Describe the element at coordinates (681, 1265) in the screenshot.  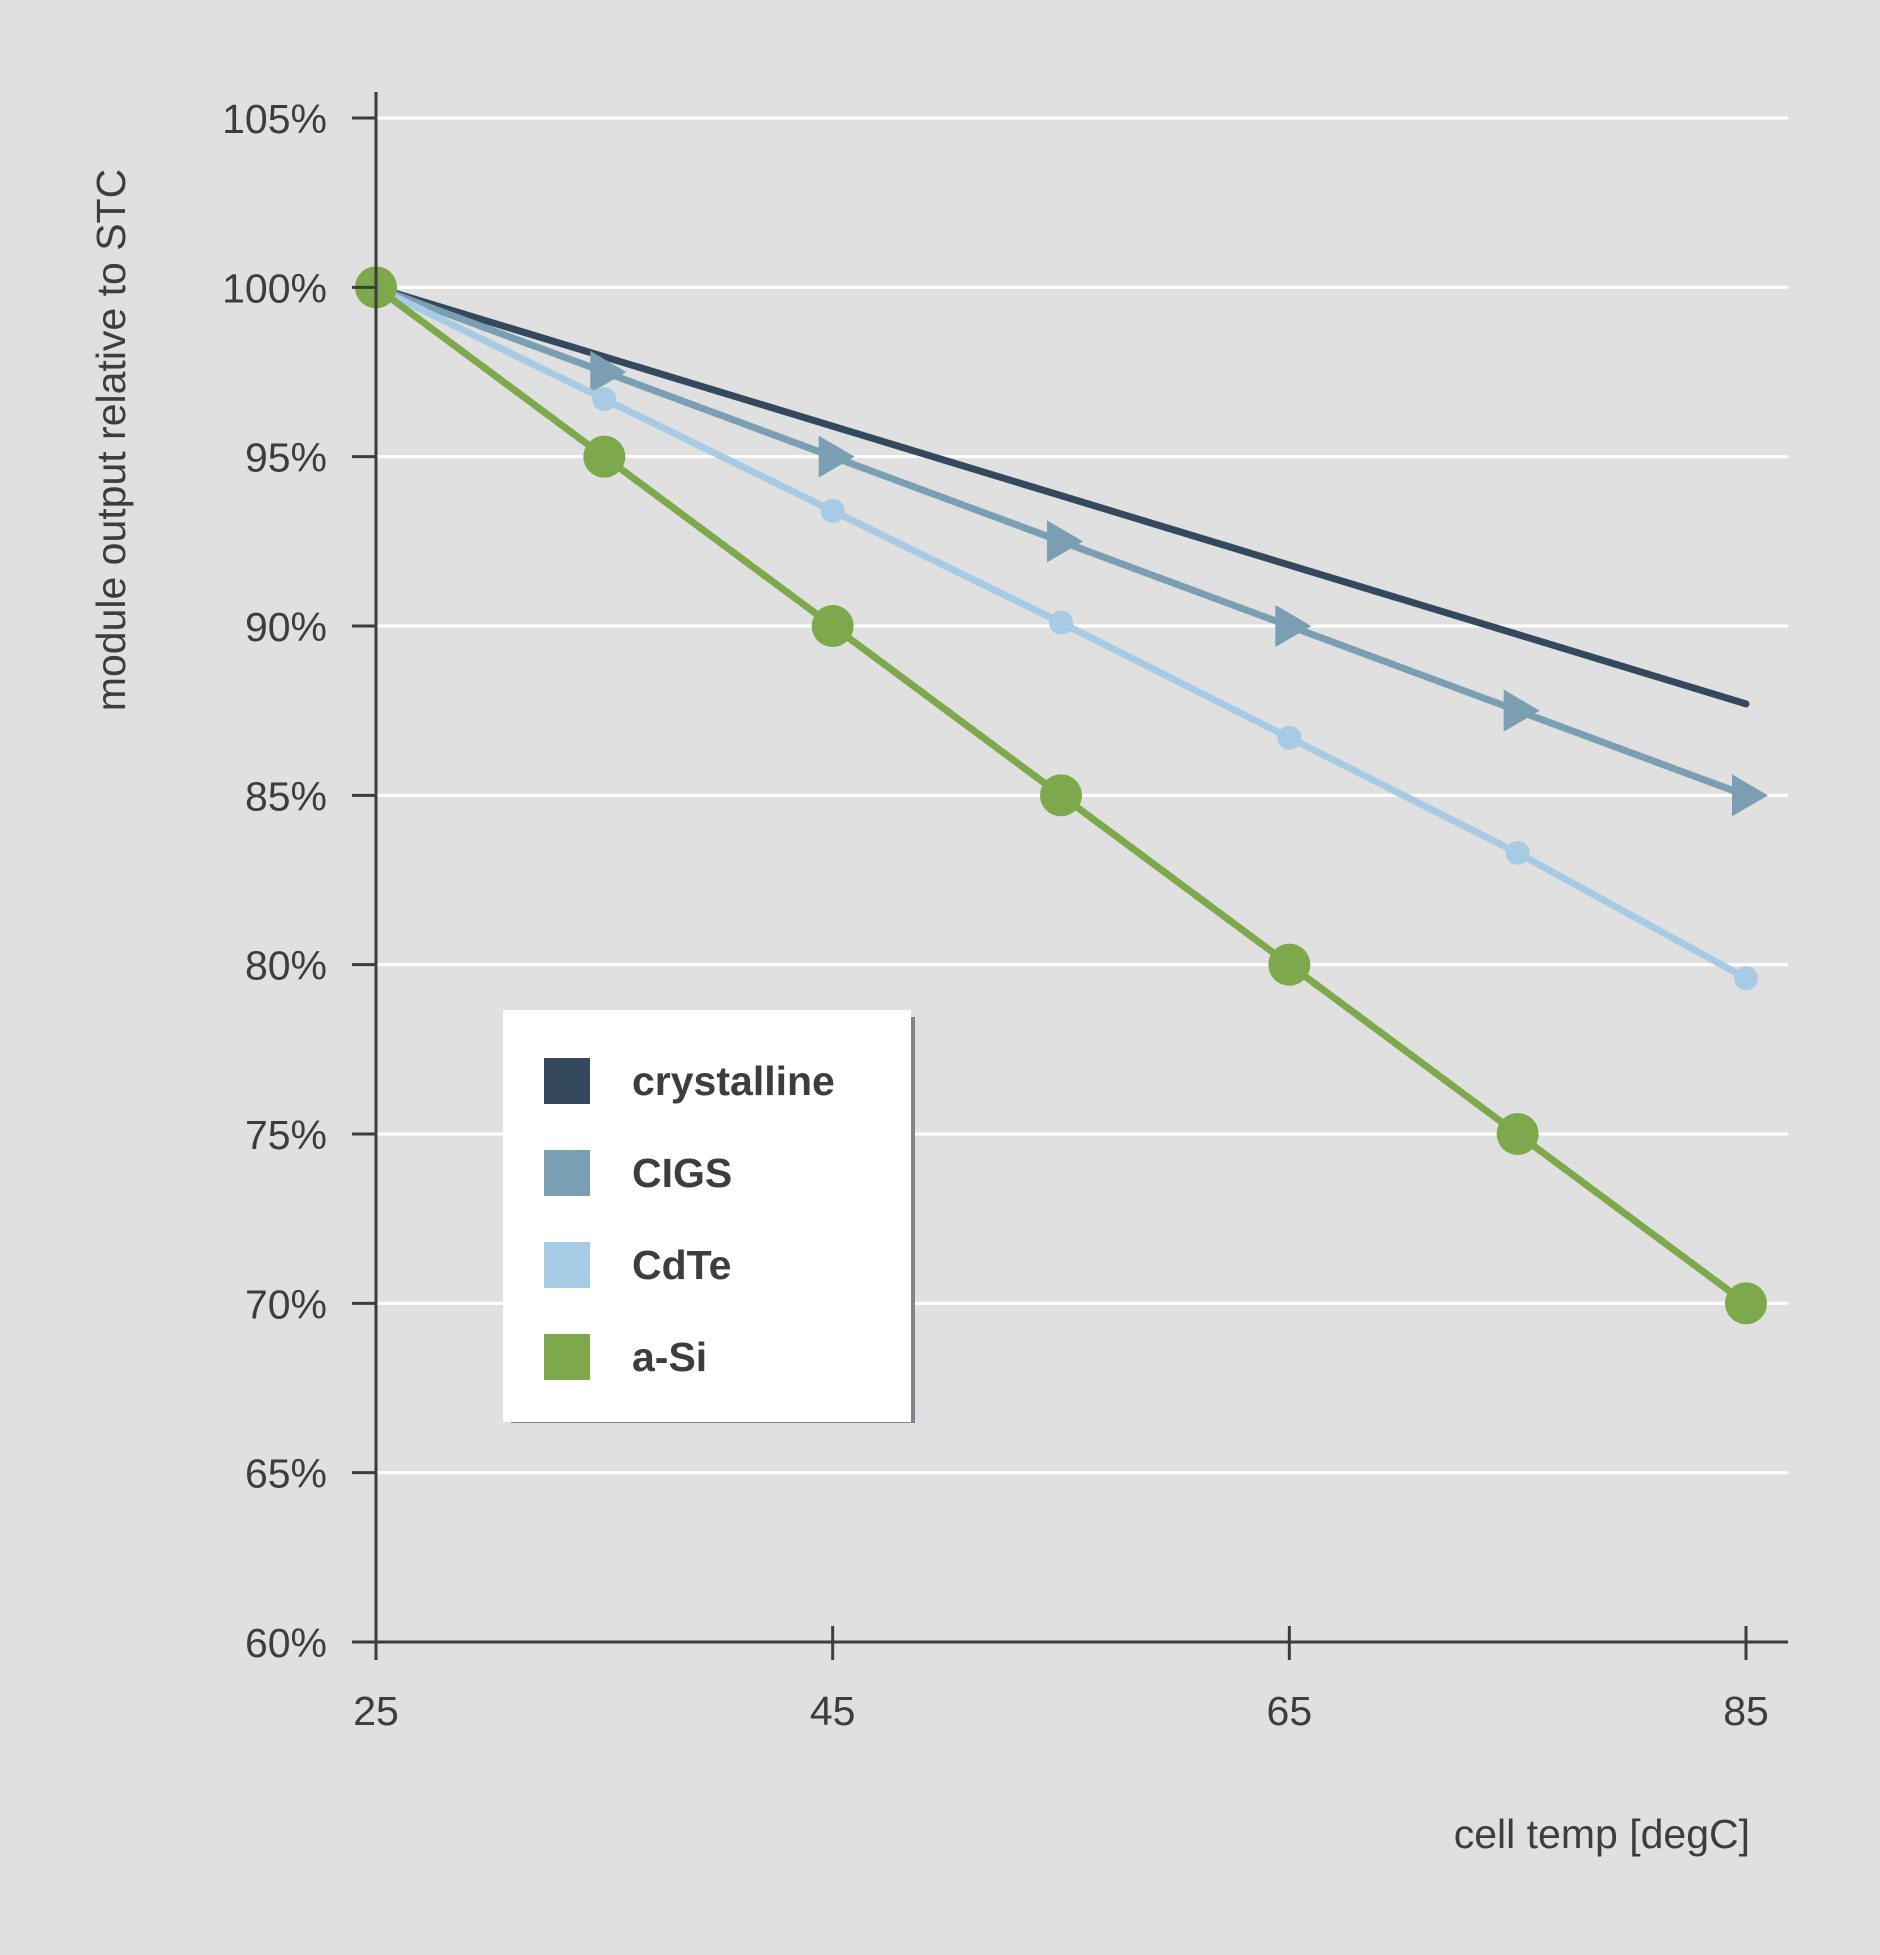
I see `legend-label-cdte: CdTe` at that location.